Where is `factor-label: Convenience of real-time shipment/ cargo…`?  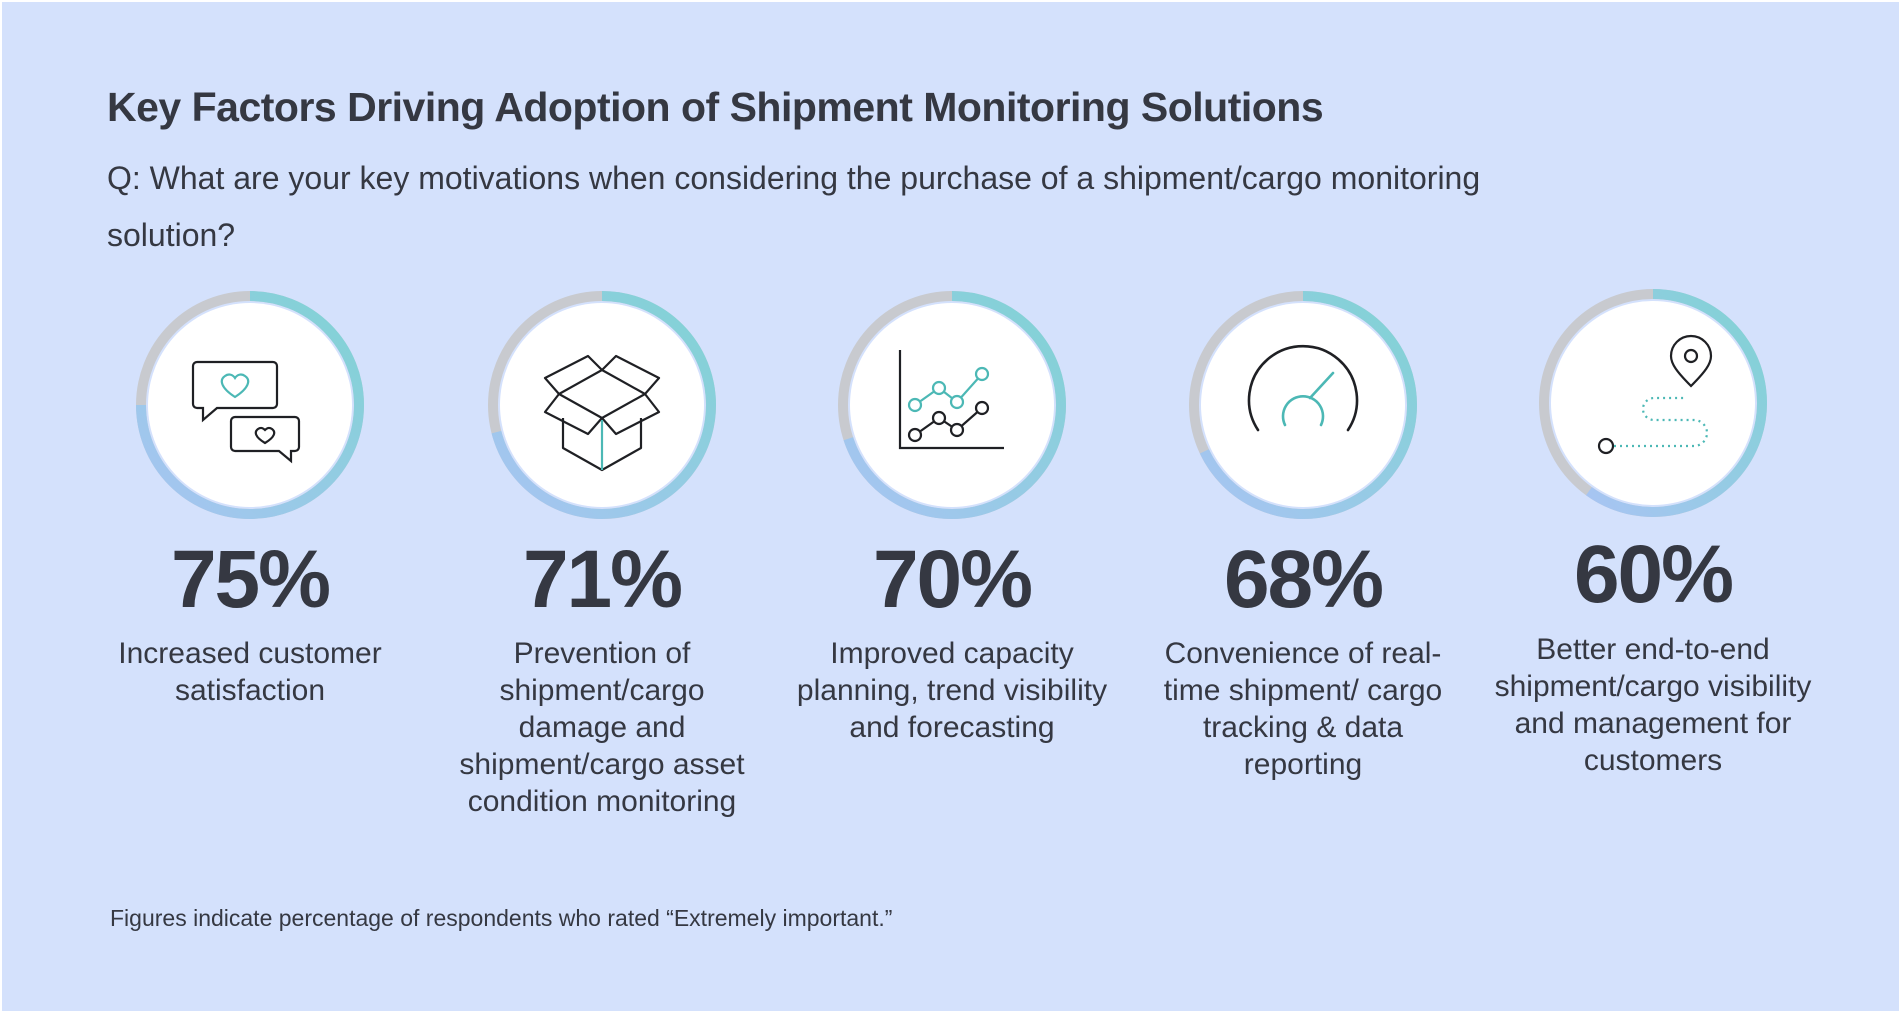
factor-label: Convenience of real-time shipment/ cargo… is located at coordinates (1303, 709).